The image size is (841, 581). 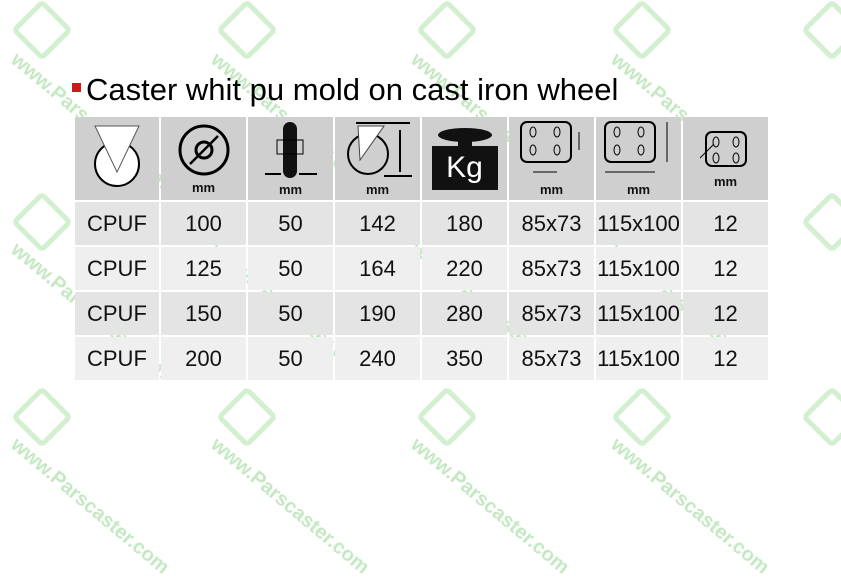 What do you see at coordinates (635, 147) in the screenshot?
I see `plate-size-icon` at bounding box center [635, 147].